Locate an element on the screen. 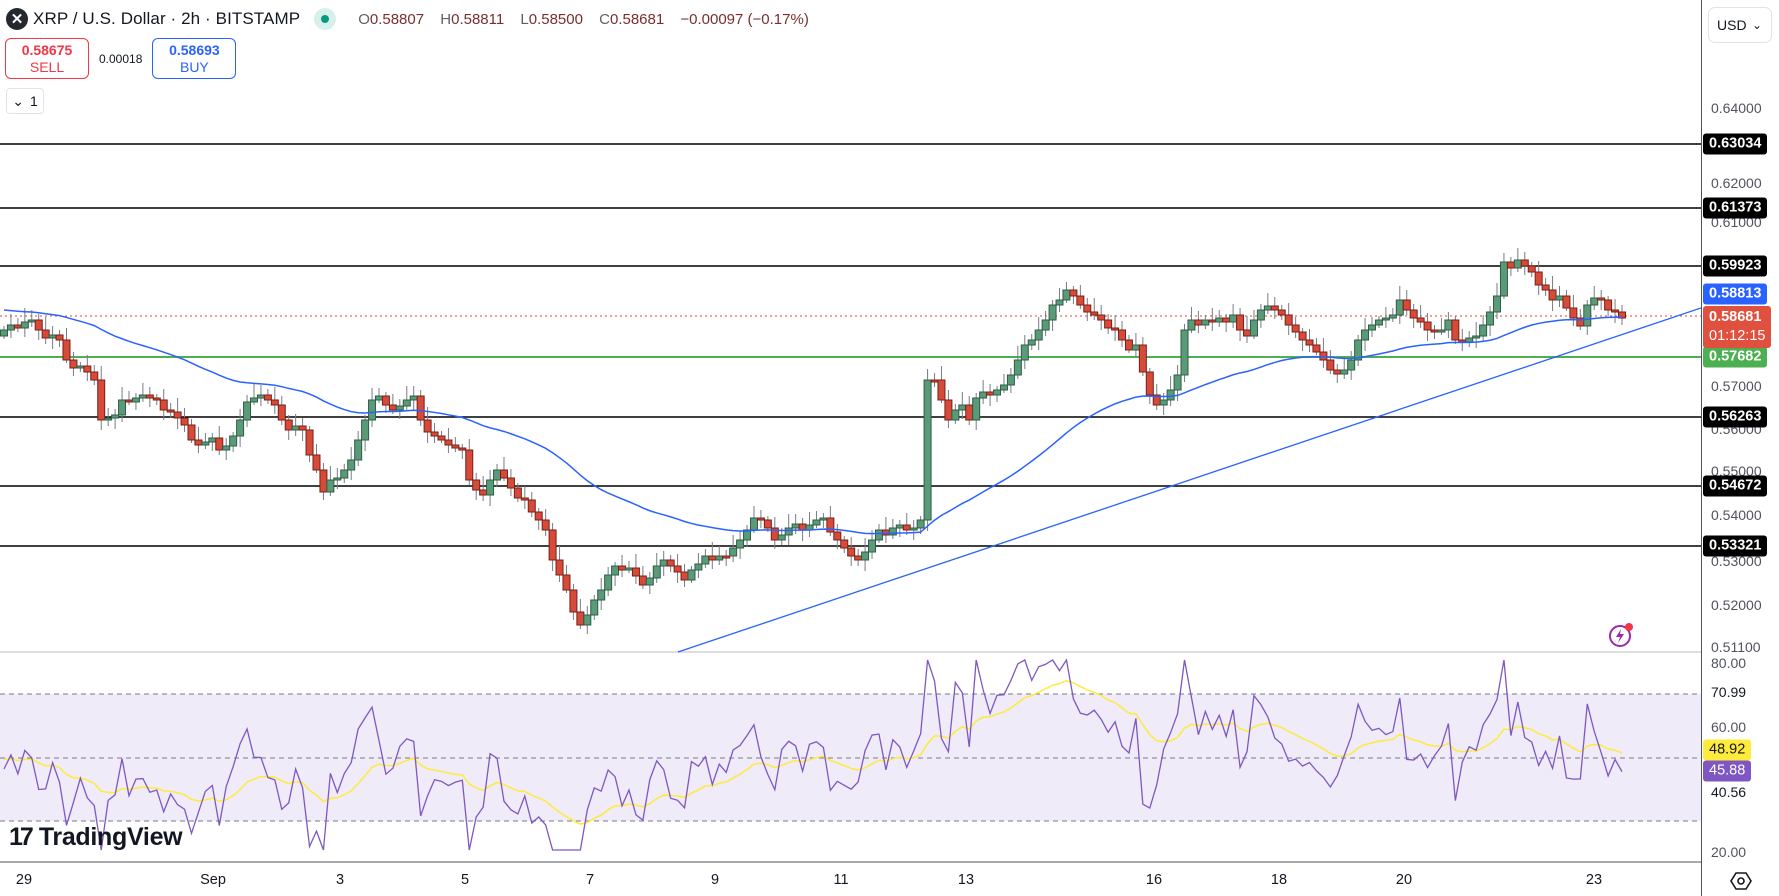 The image size is (1779, 896). level-price-label: 0.54672 is located at coordinates (1735, 486).